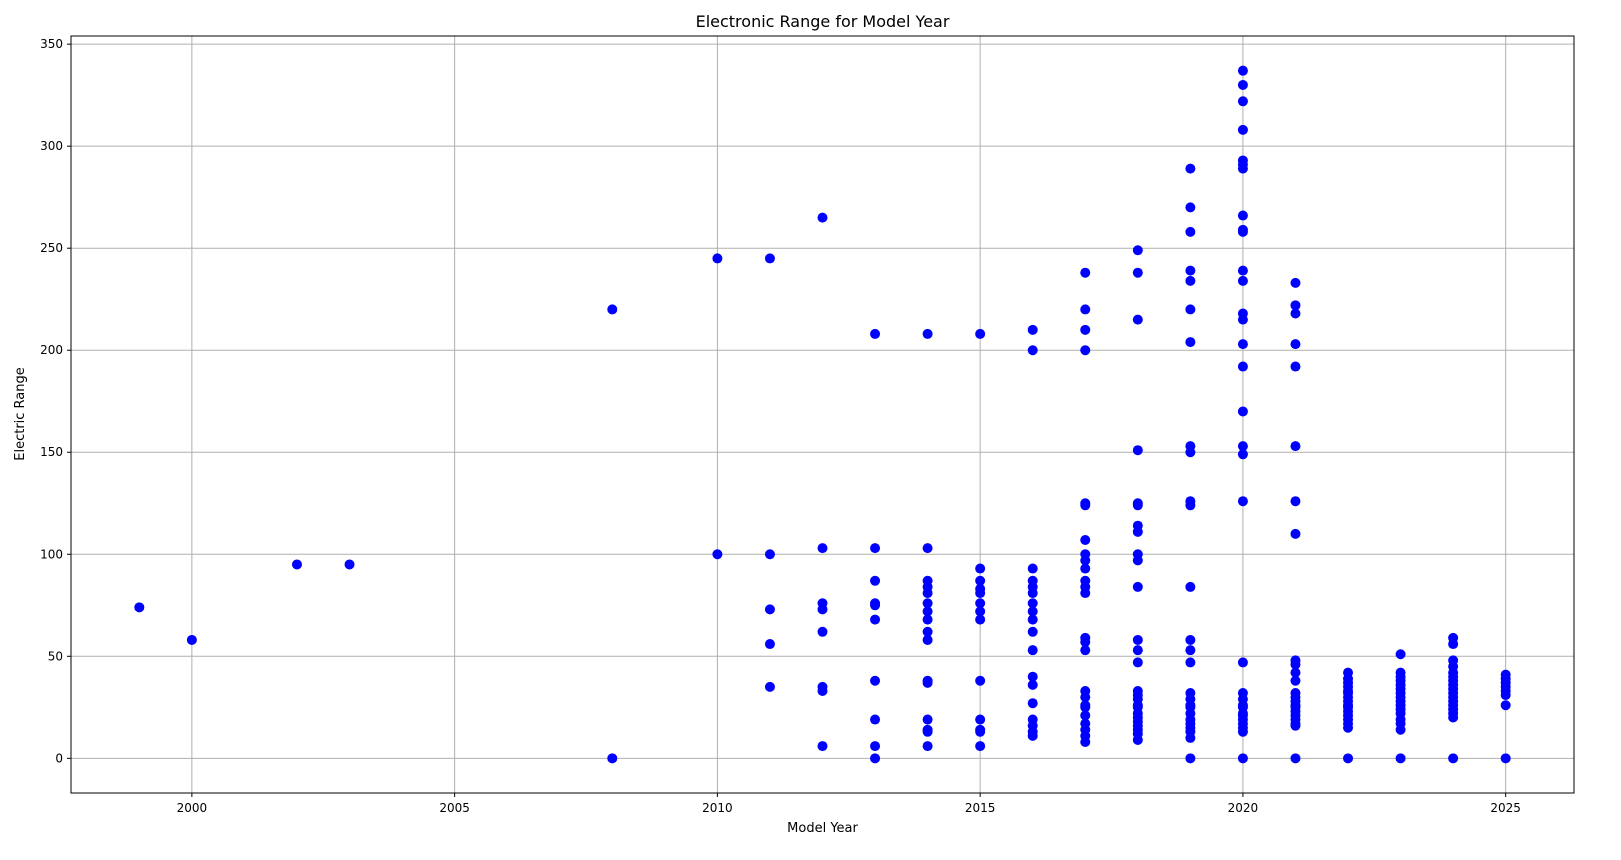 The width and height of the screenshot is (1621, 860). Describe the element at coordinates (849, 804) in the screenshot. I see `x-axis-ticks: 2000 2005 2010 2015 2020 2025` at that location.